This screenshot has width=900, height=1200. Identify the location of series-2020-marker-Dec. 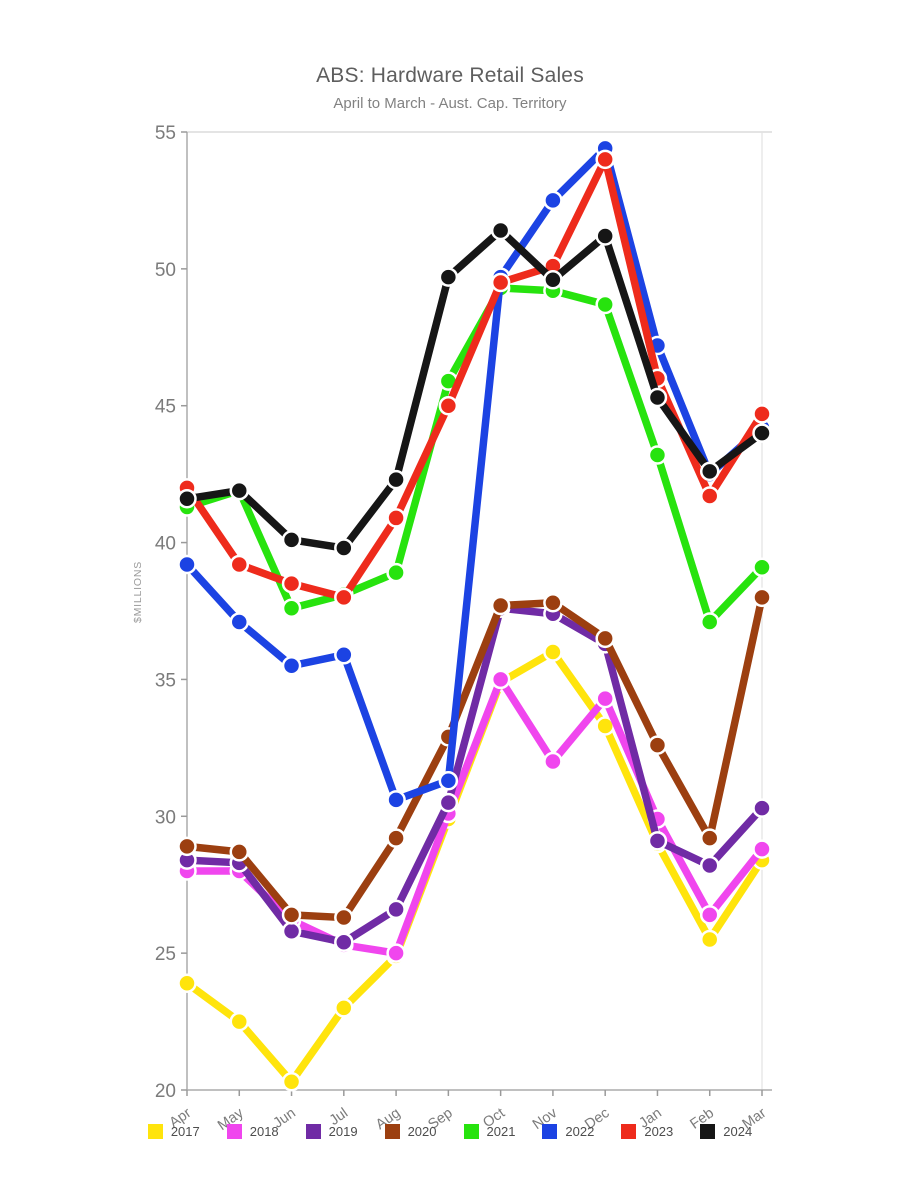
(605, 638).